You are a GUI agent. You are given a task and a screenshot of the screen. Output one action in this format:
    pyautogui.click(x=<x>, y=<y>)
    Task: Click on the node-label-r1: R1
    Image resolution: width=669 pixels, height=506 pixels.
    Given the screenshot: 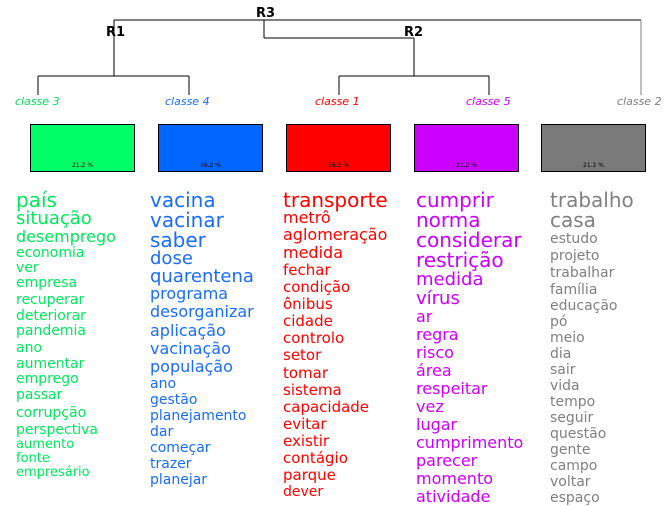 What is the action you would take?
    pyautogui.click(x=116, y=32)
    